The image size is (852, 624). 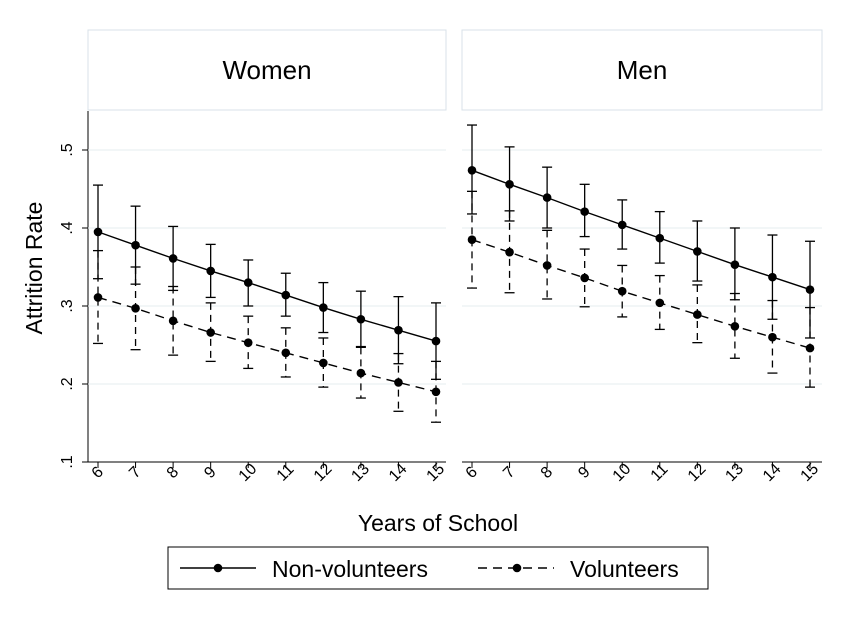 I want to click on y-tick-label: .1, so click(x=67, y=461).